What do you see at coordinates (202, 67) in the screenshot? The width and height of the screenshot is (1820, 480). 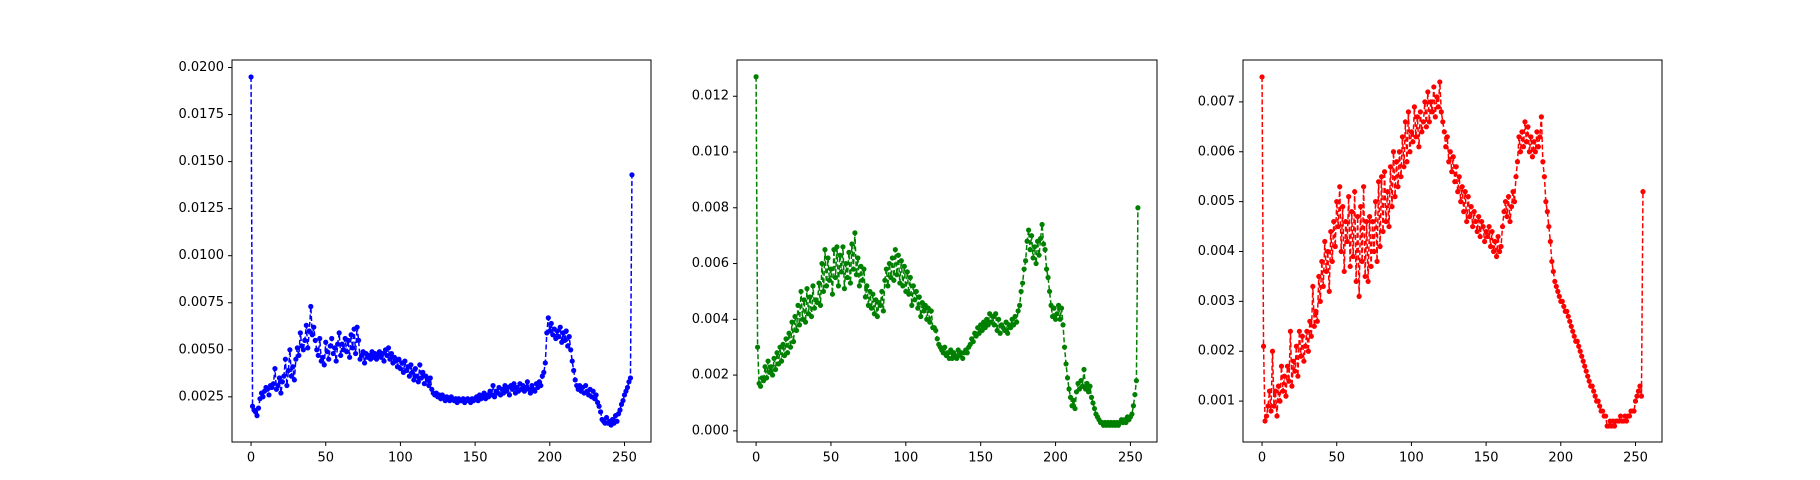 I see `y-tick-label: 0.0200` at bounding box center [202, 67].